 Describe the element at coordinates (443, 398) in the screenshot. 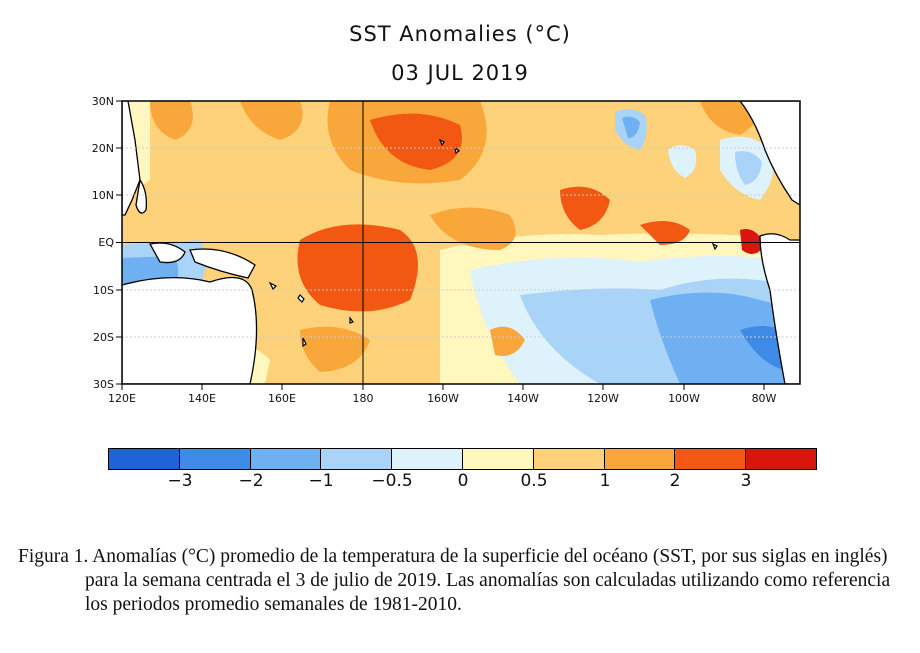

I see `lon-label: 160W` at that location.